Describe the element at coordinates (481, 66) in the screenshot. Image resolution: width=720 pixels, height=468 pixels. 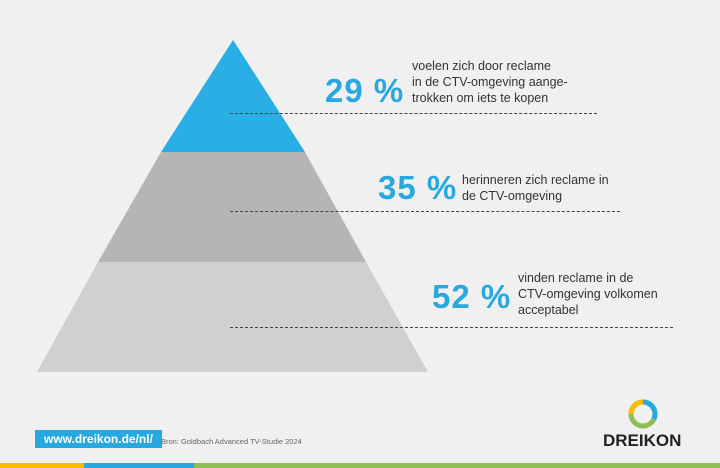
I see `label-line: voelen zich door reclame` at that location.